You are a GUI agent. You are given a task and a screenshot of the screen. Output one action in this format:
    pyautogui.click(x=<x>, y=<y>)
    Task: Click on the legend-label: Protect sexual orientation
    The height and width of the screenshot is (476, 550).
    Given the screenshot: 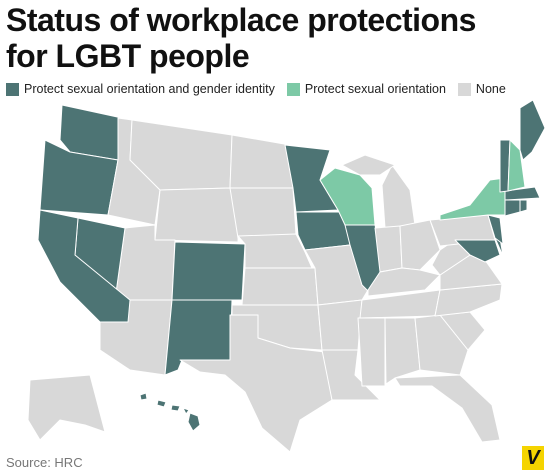 What is the action you would take?
    pyautogui.click(x=375, y=89)
    